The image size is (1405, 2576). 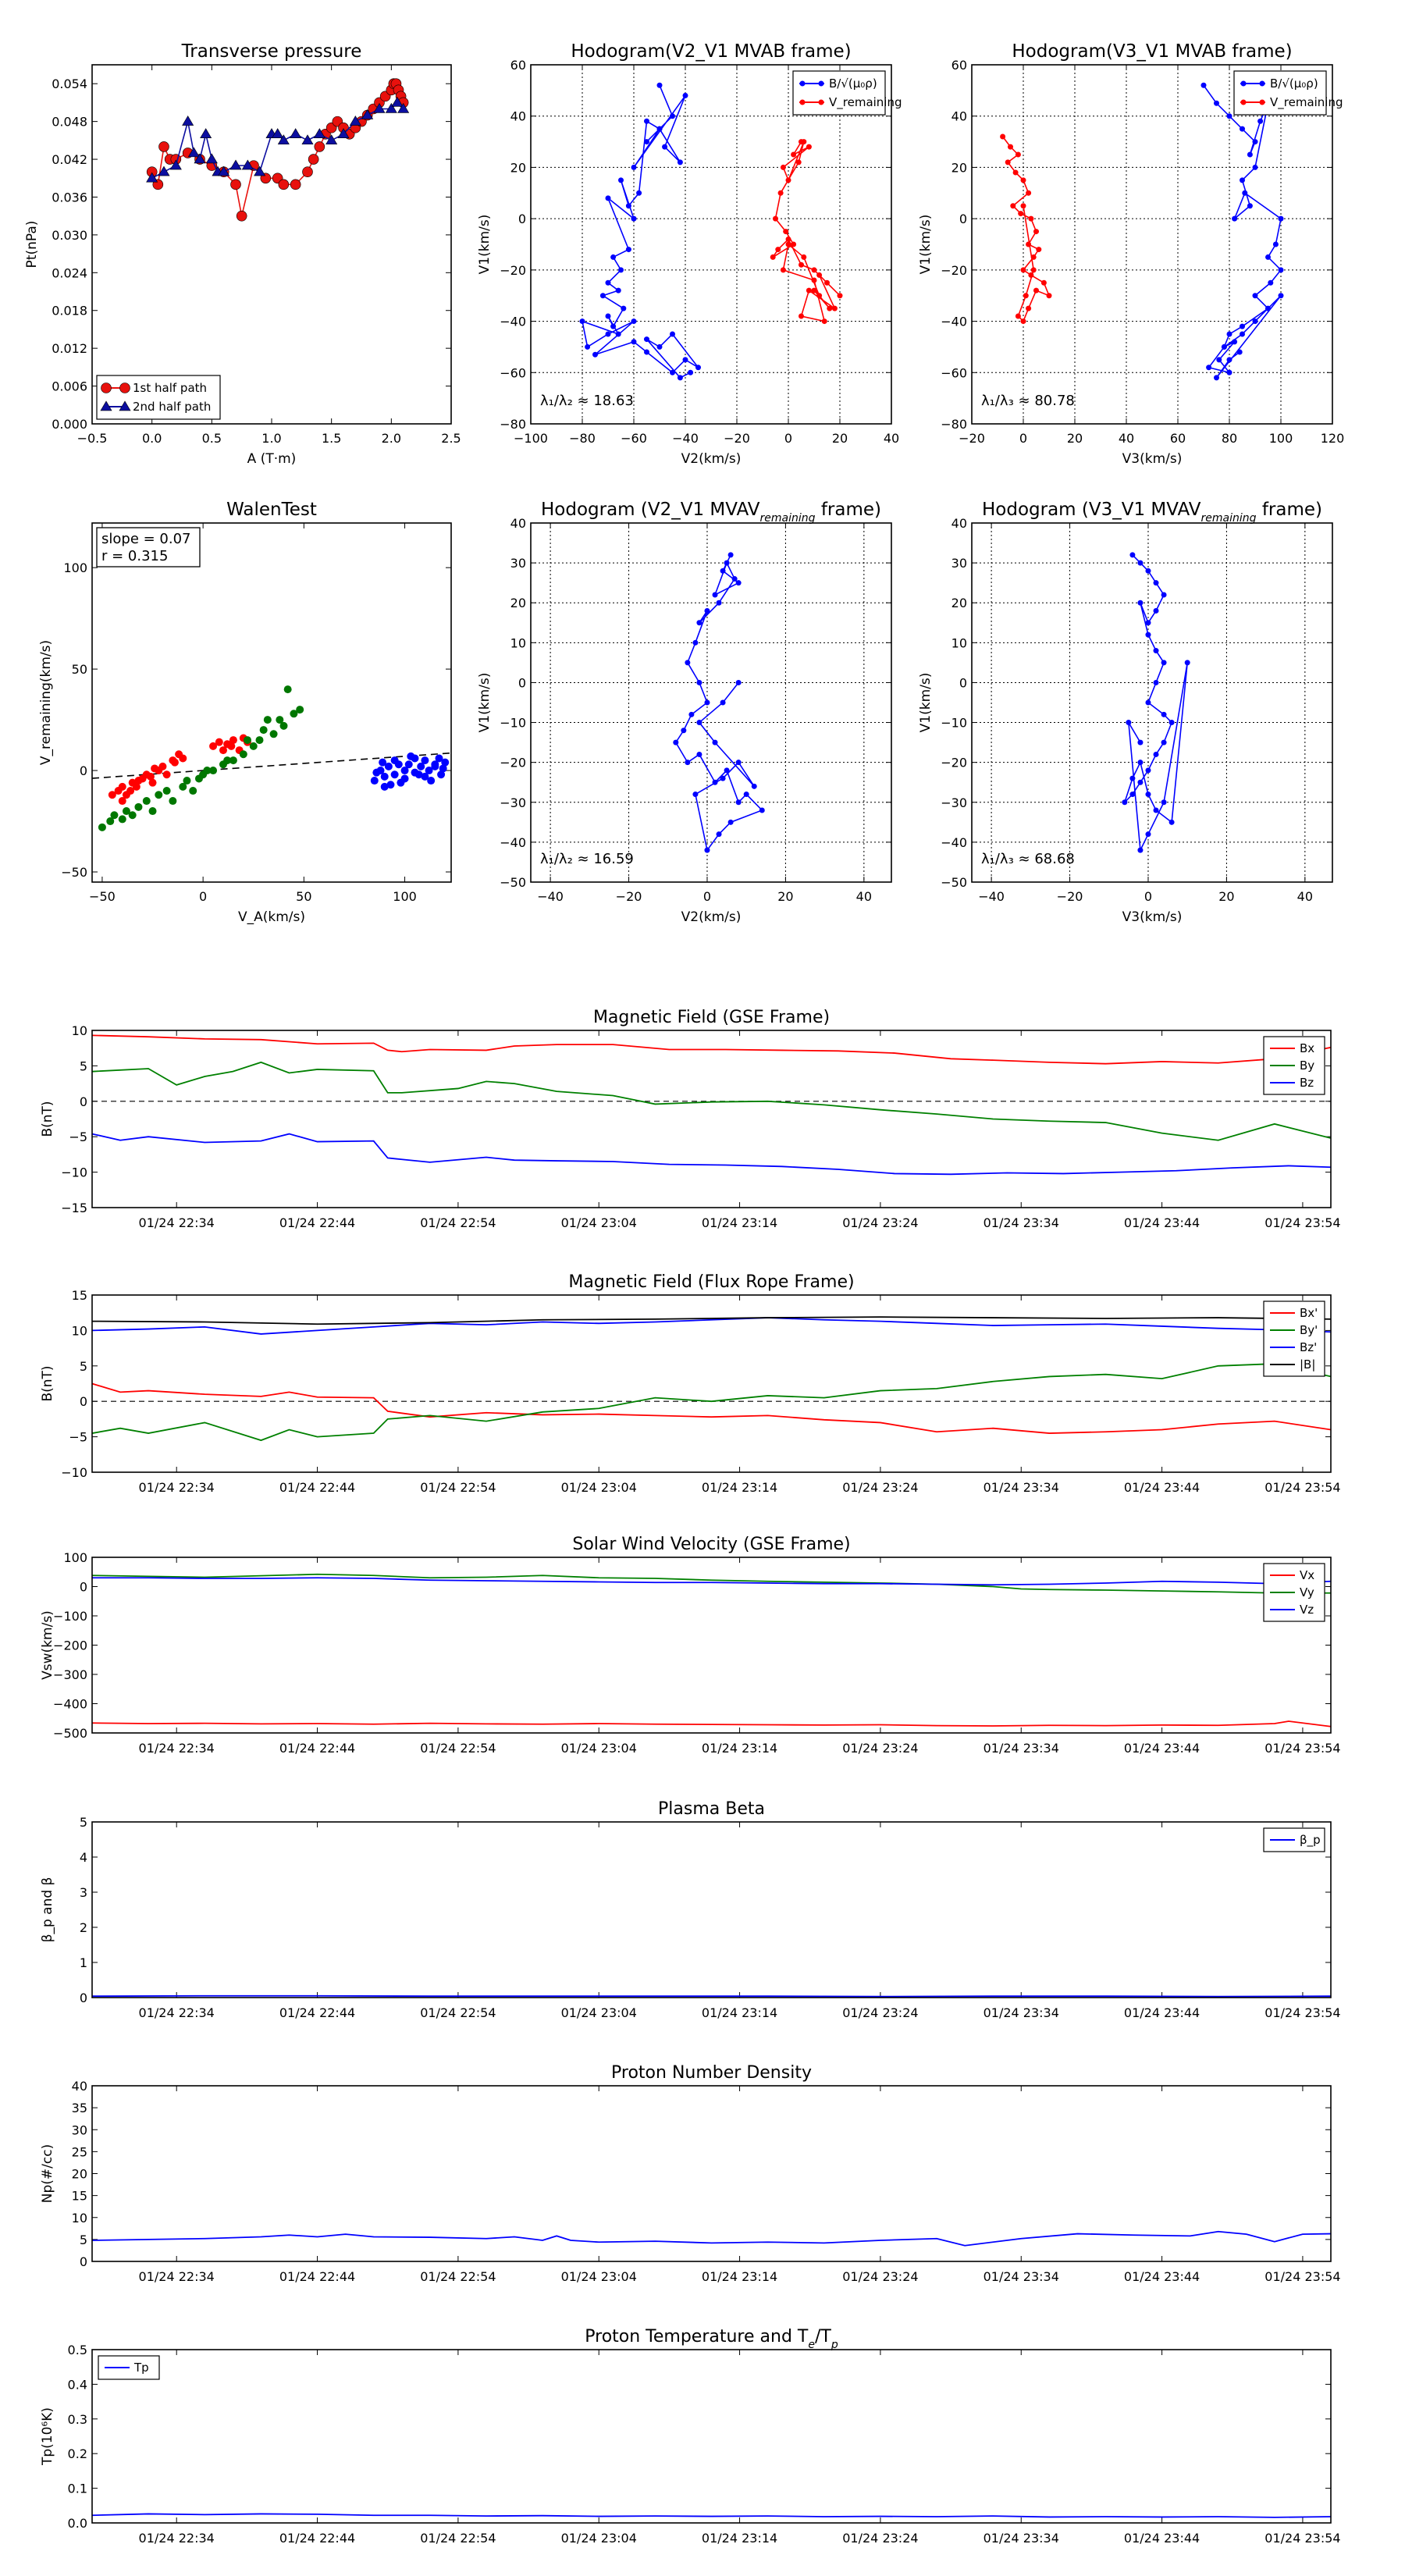 What do you see at coordinates (1022, 1487) in the screenshot?
I see `x-tick-label: 01/24 23:34` at bounding box center [1022, 1487].